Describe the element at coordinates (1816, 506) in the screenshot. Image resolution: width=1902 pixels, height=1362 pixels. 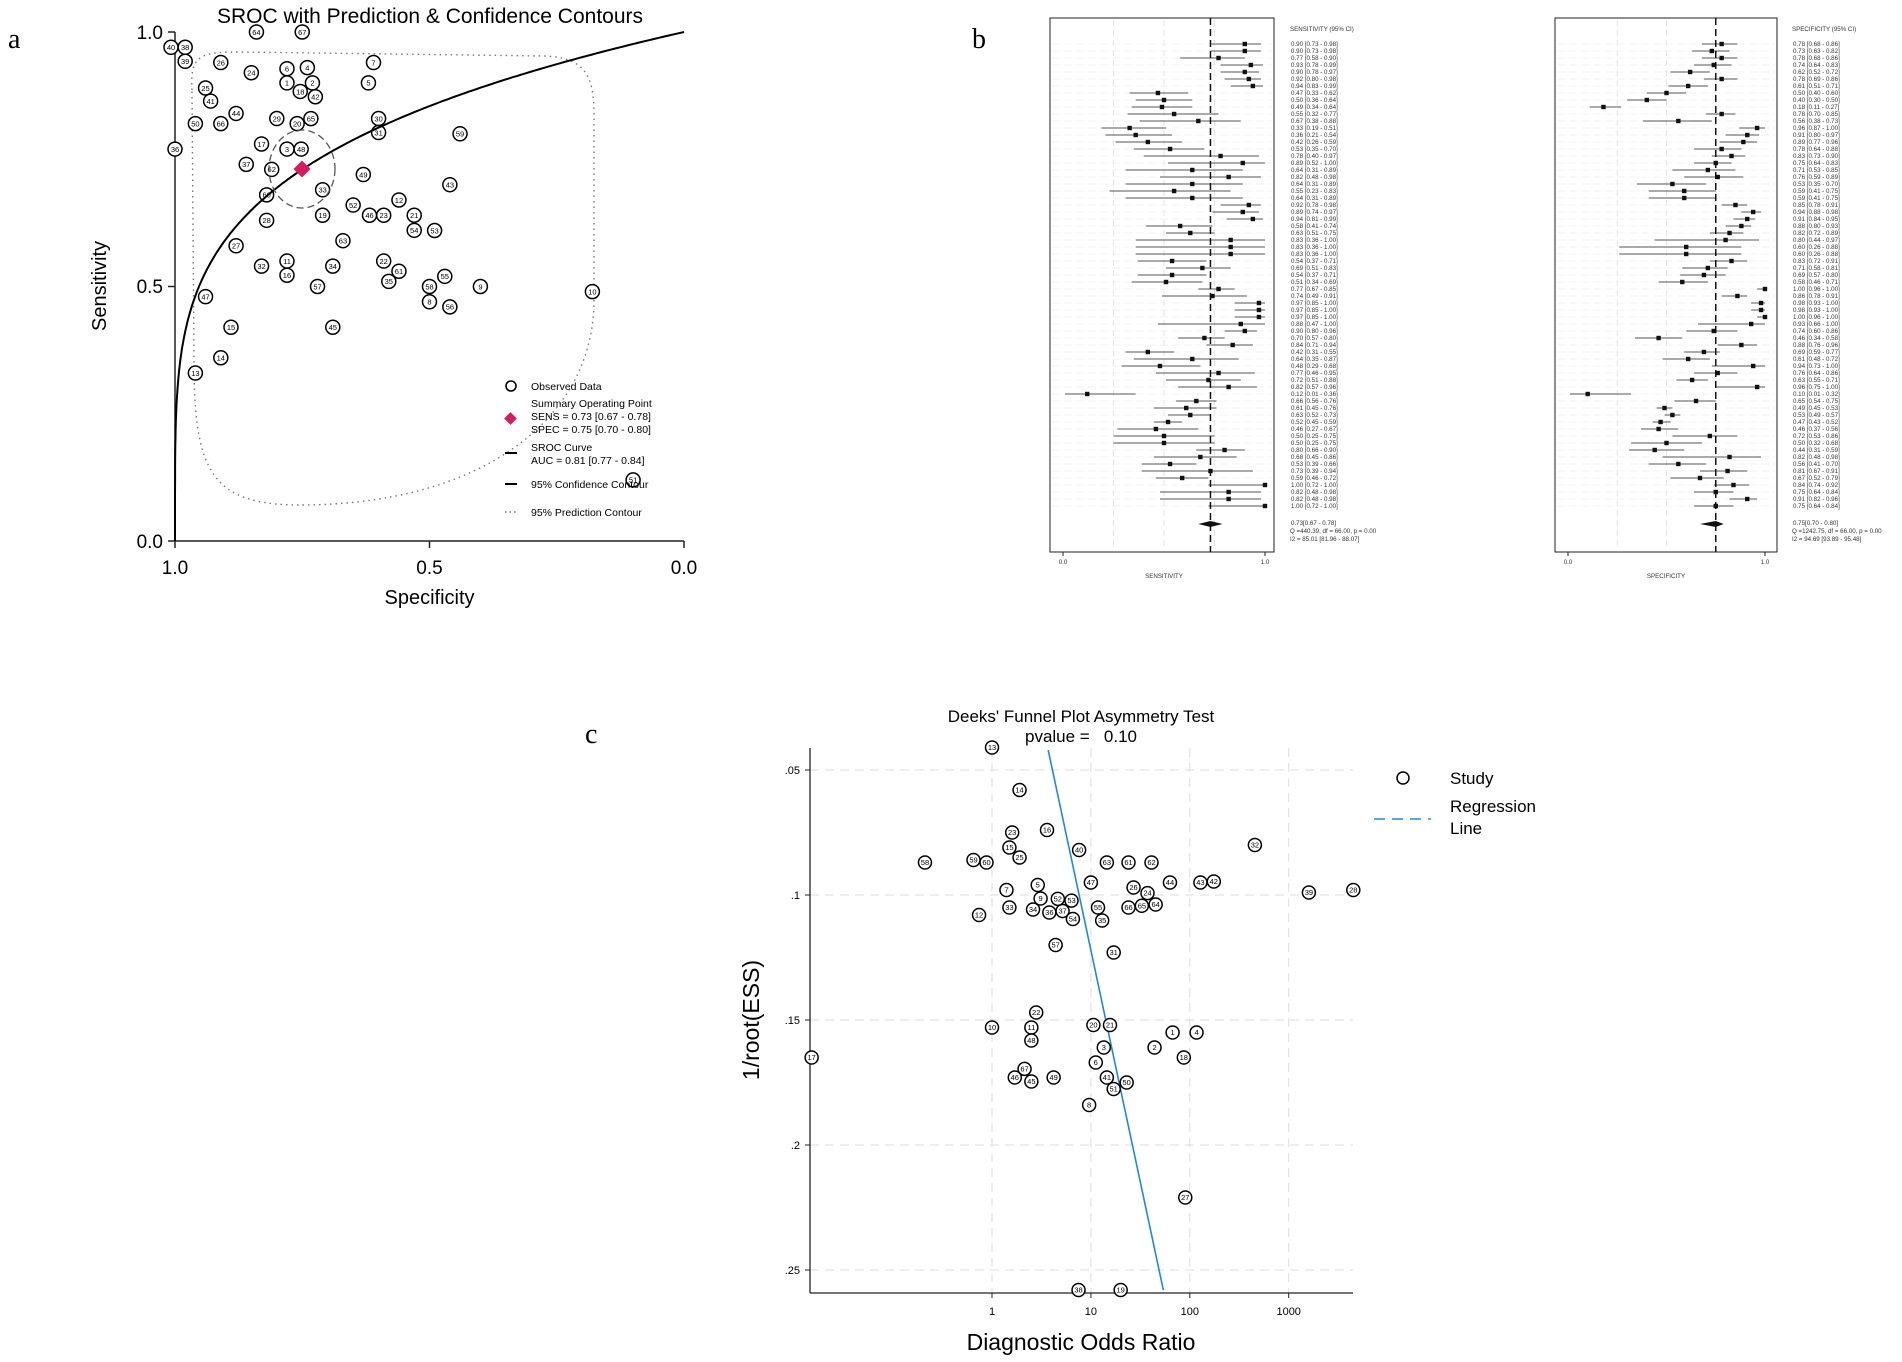
I see `forest-row-text: 0.75 [0.64 - 0.84]` at that location.